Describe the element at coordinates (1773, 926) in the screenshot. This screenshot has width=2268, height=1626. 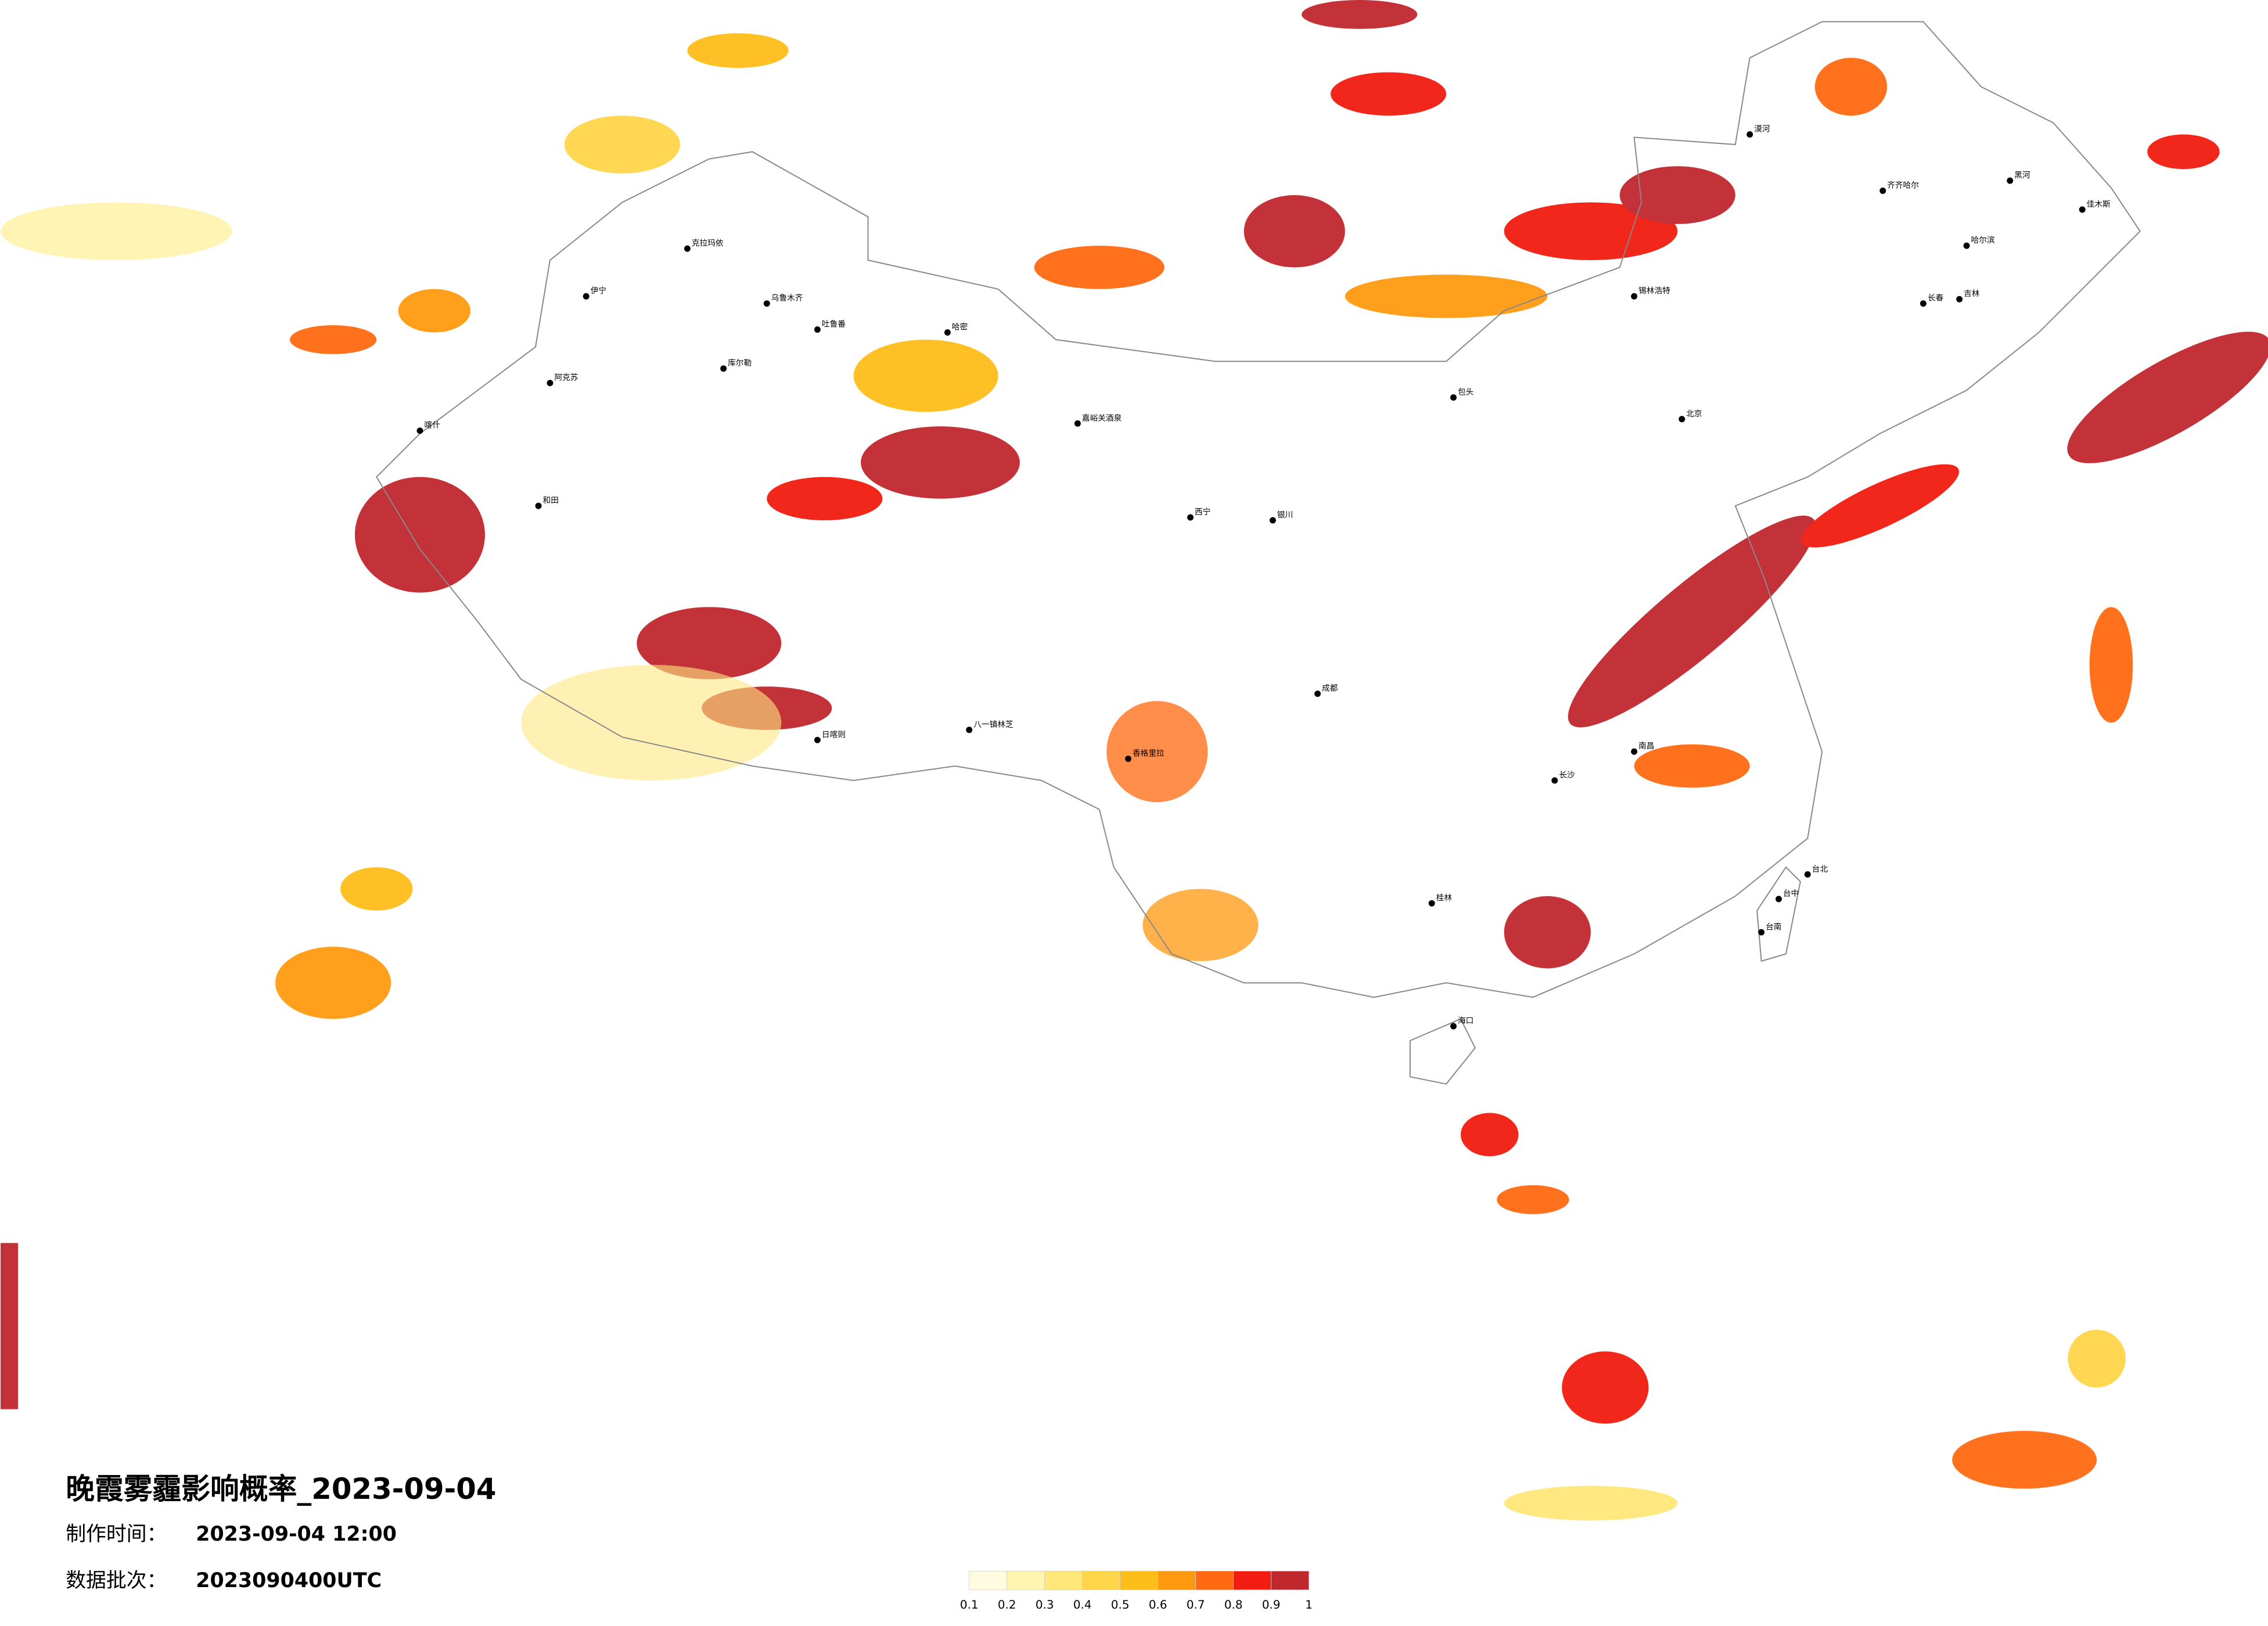
I see `city-label: 台南` at that location.